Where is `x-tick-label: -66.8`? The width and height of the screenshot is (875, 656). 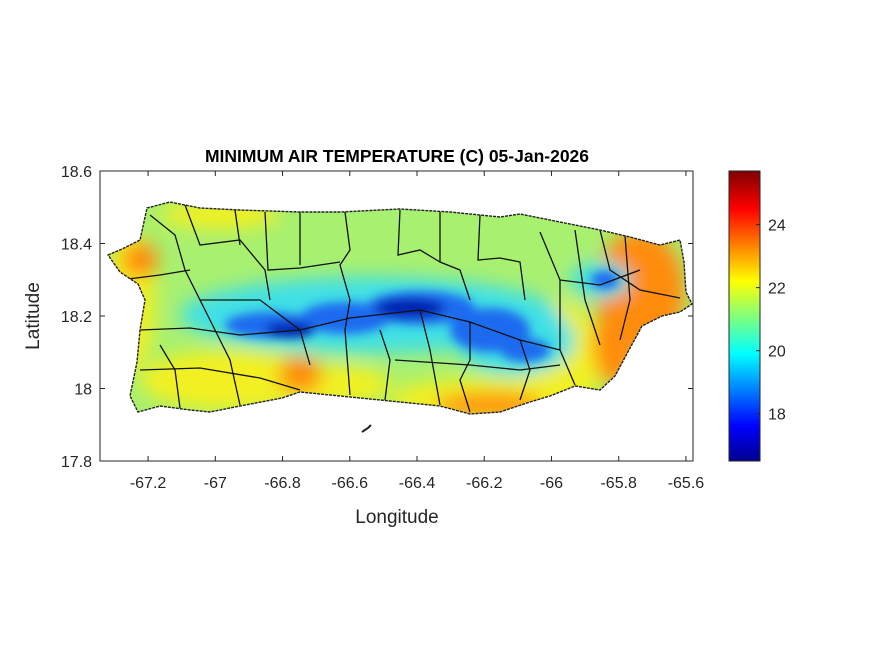 x-tick-label: -66.8 is located at coordinates (282, 483).